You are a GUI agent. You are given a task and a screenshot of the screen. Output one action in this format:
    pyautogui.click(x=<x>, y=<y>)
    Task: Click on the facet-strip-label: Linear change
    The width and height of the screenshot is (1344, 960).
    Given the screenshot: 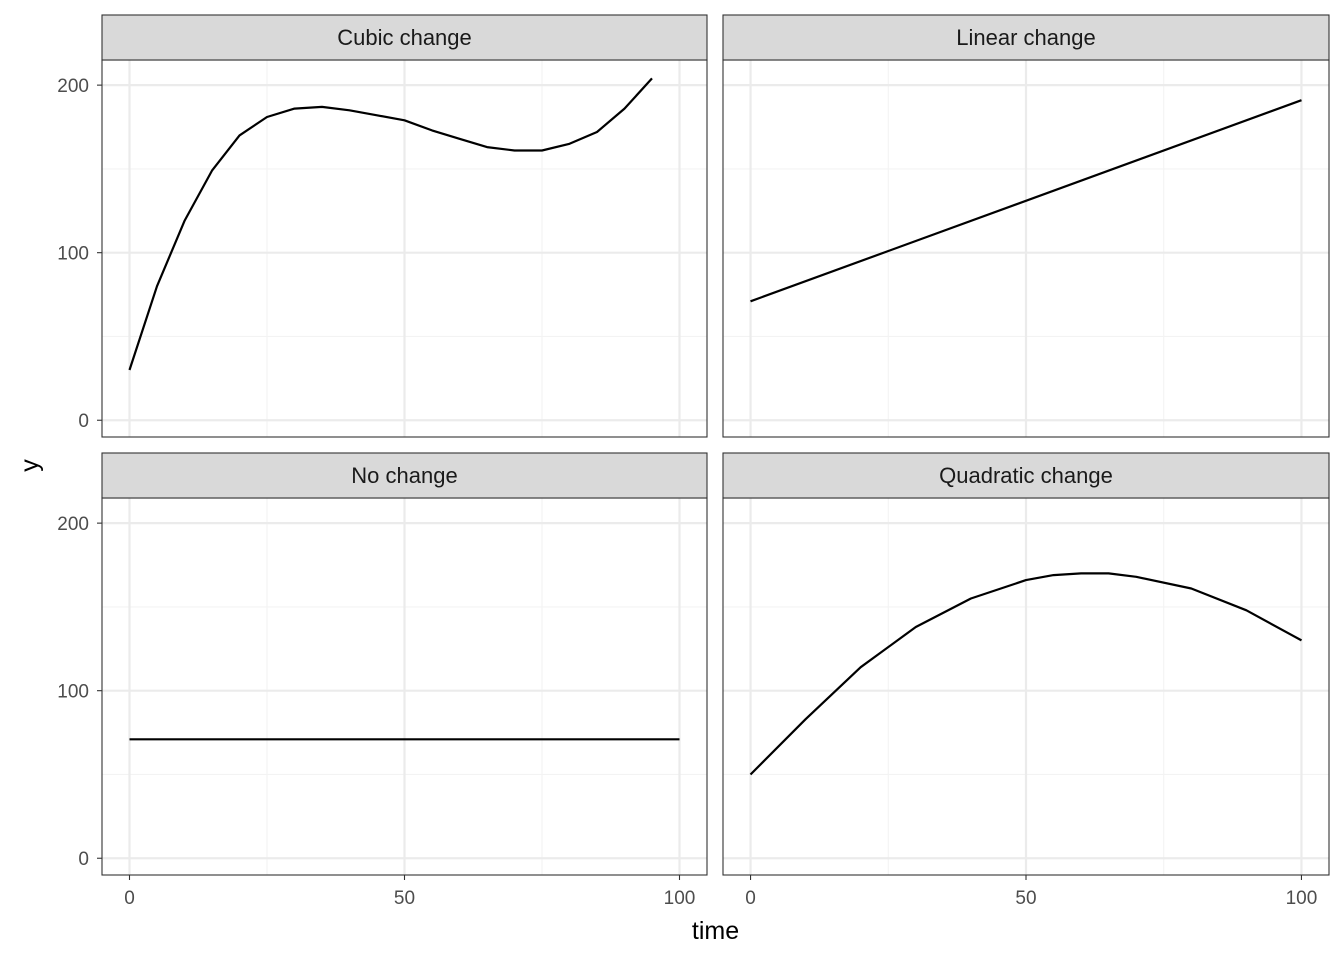 What is the action you would take?
    pyautogui.click(x=1025, y=37)
    